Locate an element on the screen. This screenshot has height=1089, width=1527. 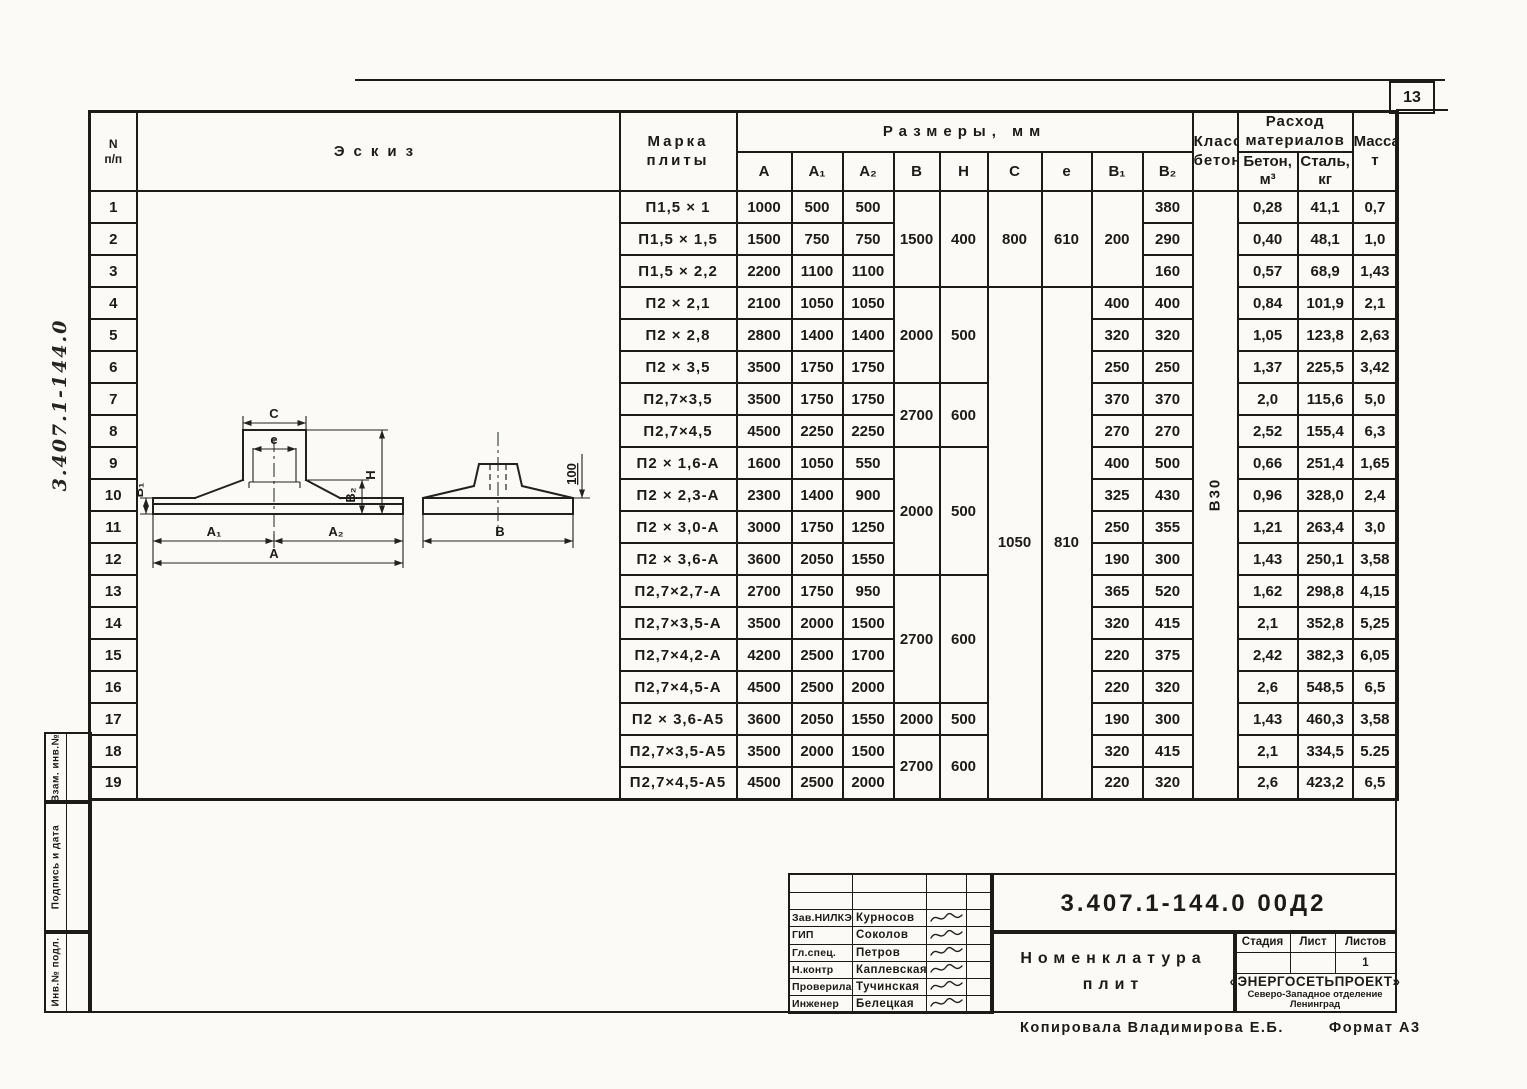
header-mass-line2: т is located at coordinates (1375, 160).